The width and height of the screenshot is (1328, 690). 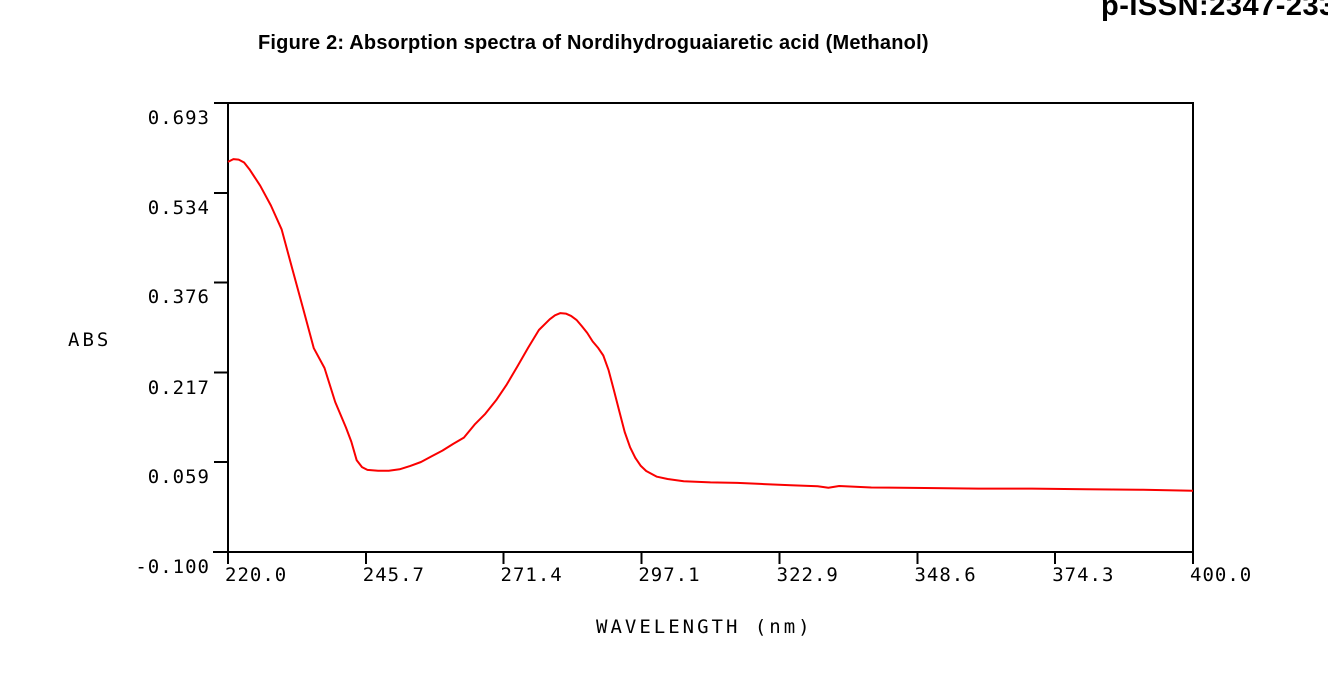 I want to click on x-tick-label: 322.9, so click(x=807, y=575).